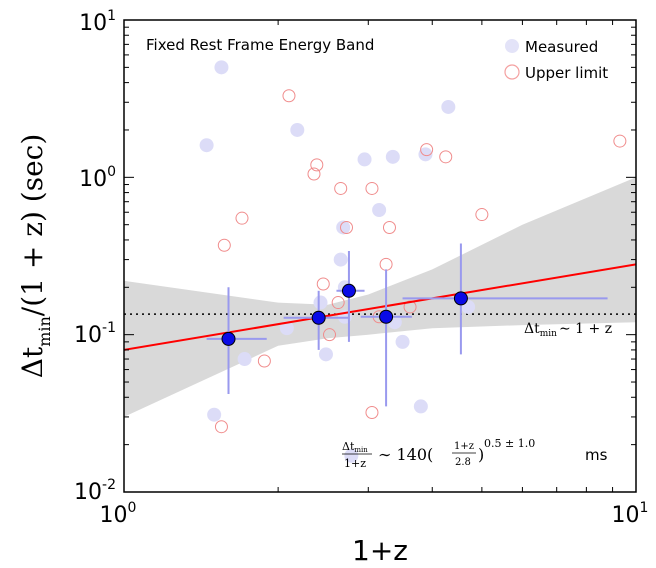  Describe the element at coordinates (509, 443) in the screenshot. I see `svg-text: 0.5 ± 1.0` at that location.